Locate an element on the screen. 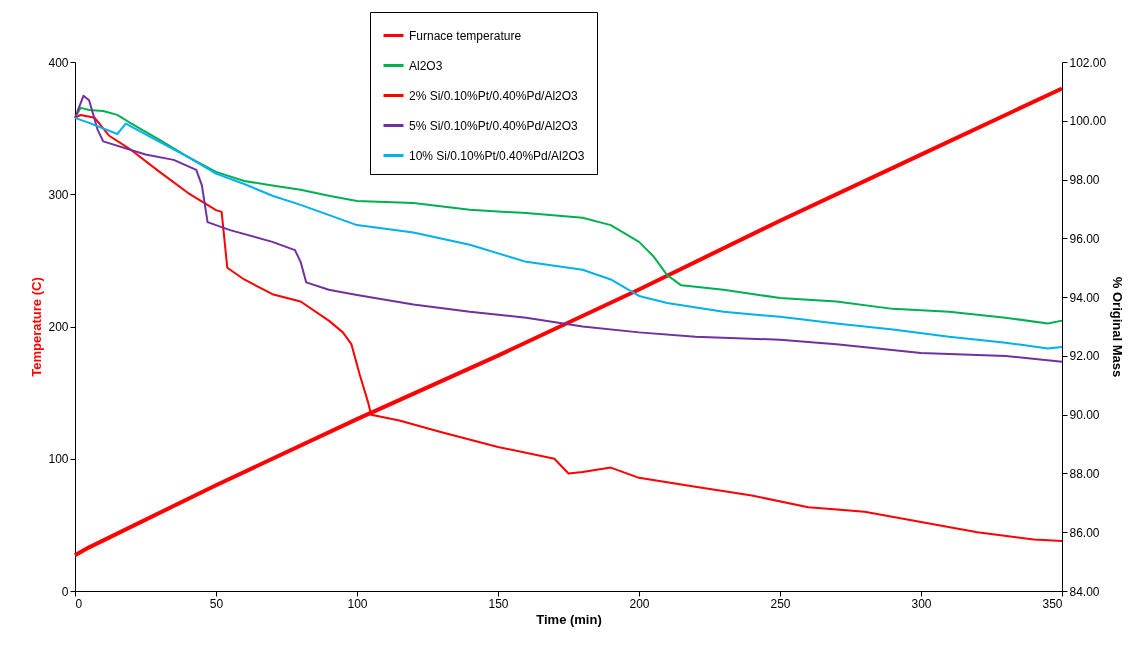 The width and height of the screenshot is (1136, 648). y2-tick-label: 88.00 is located at coordinates (1084, 473).